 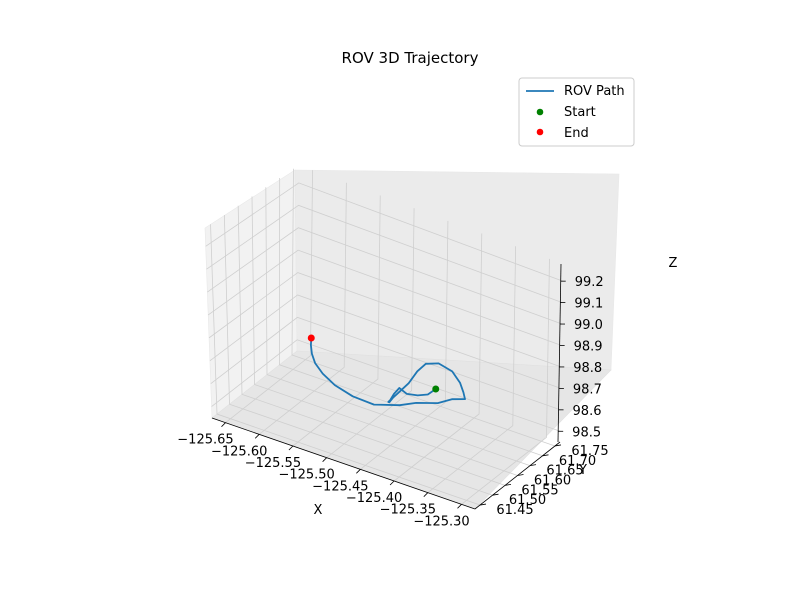 What do you see at coordinates (588, 304) in the screenshot?
I see `z-tick-label: 99.1` at bounding box center [588, 304].